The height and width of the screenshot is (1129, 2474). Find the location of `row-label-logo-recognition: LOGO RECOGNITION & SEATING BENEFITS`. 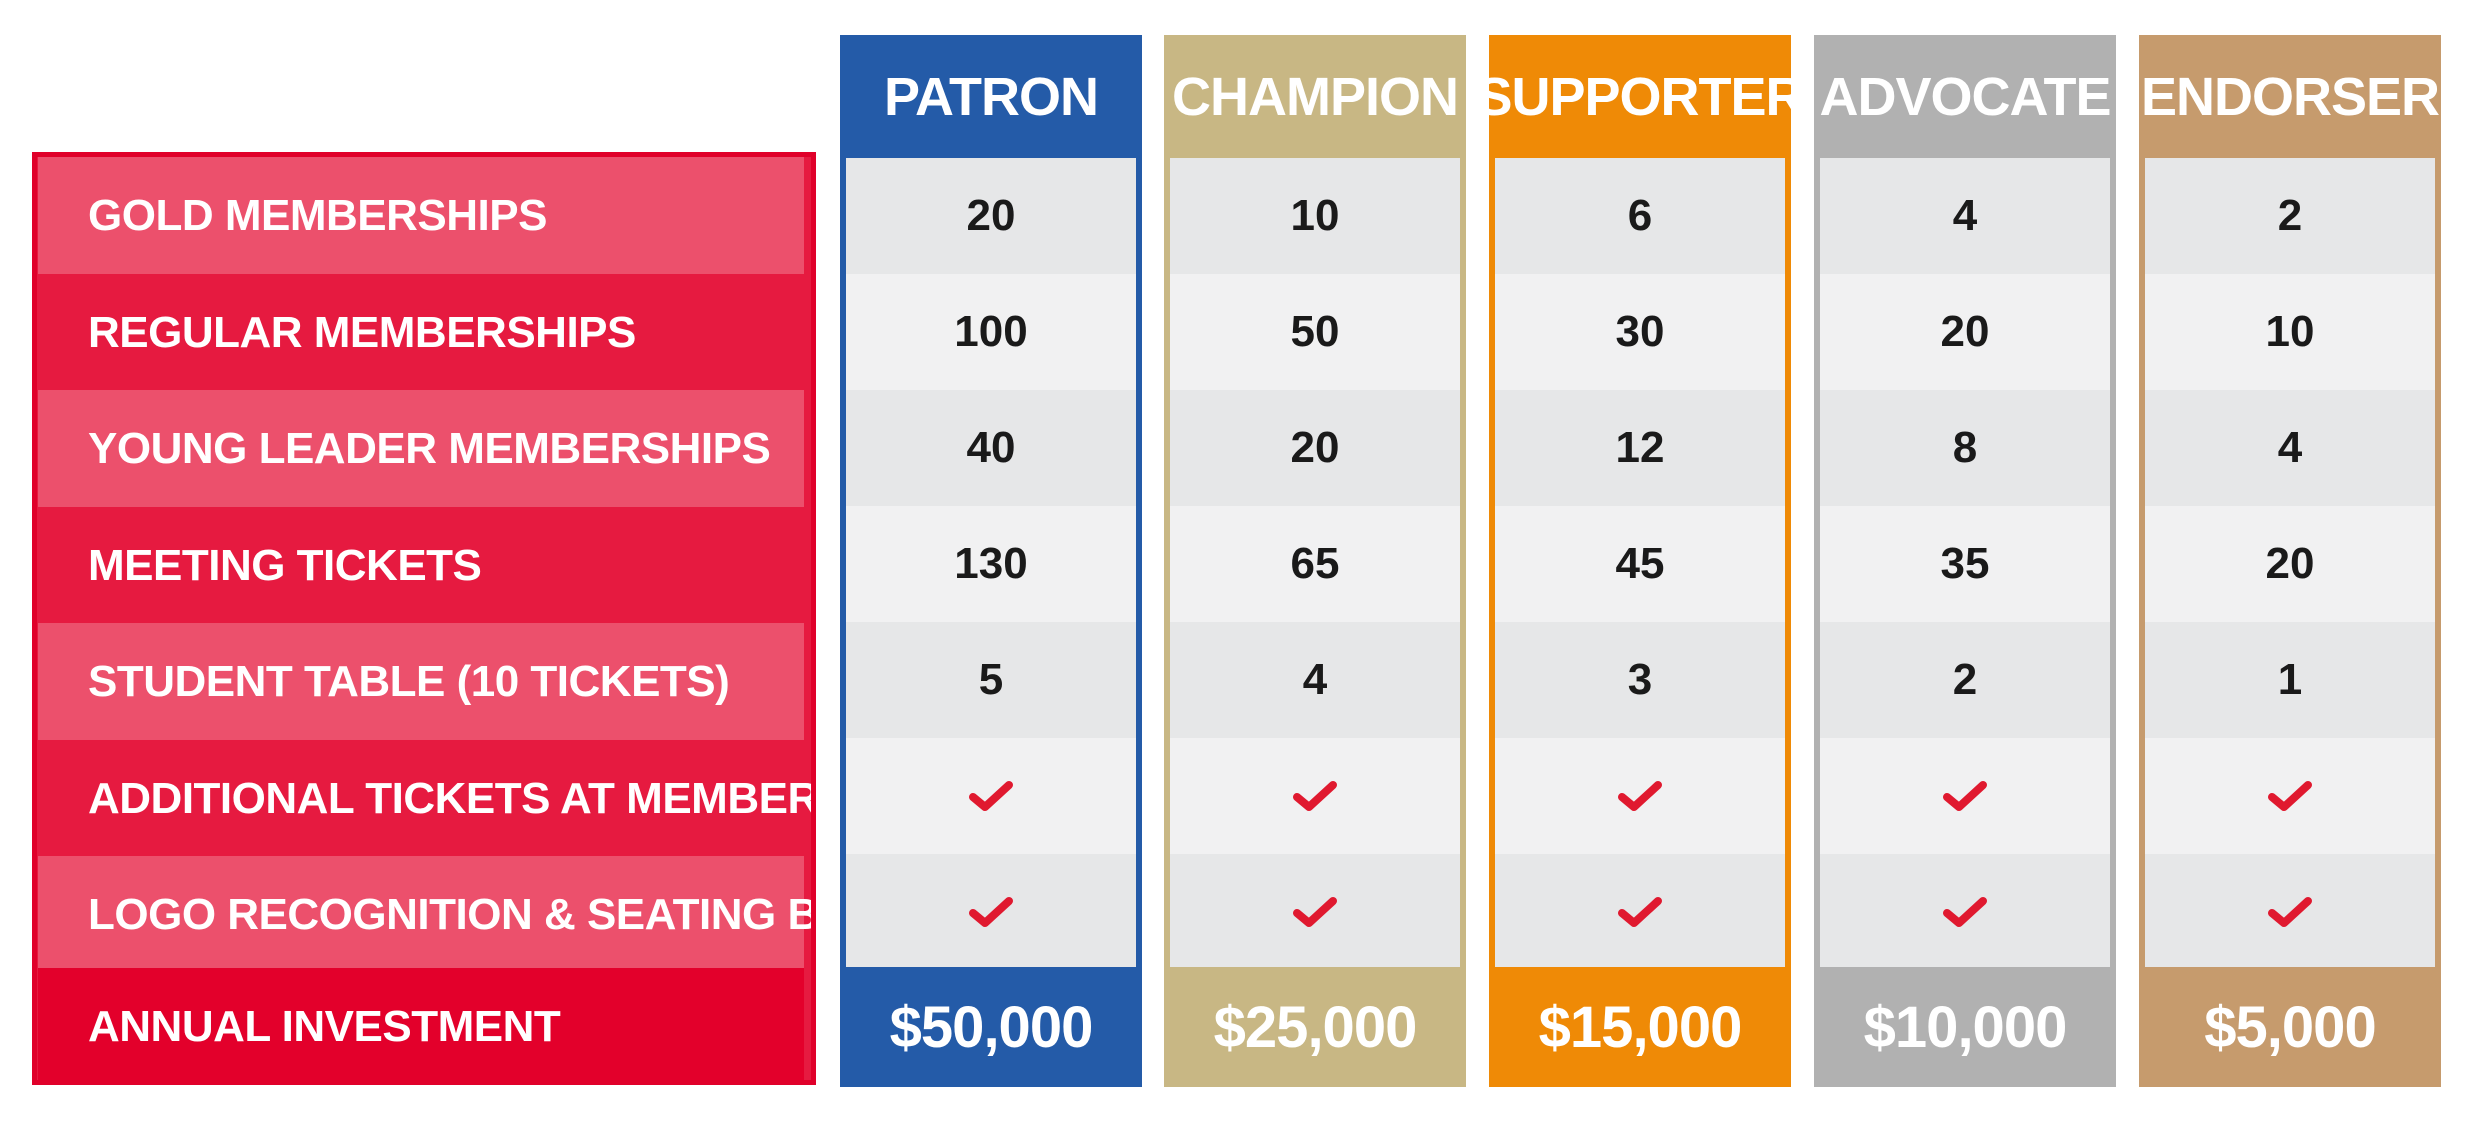

row-label-logo-recognition: LOGO RECOGNITION & SEATING BENEFITS is located at coordinates (520, 914).